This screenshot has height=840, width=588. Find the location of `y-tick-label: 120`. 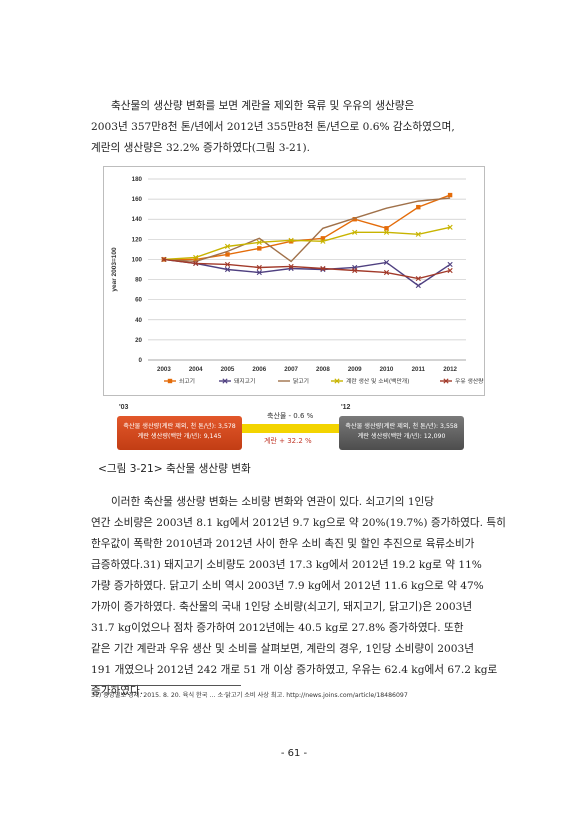

y-tick-label: 120 is located at coordinates (137, 239).